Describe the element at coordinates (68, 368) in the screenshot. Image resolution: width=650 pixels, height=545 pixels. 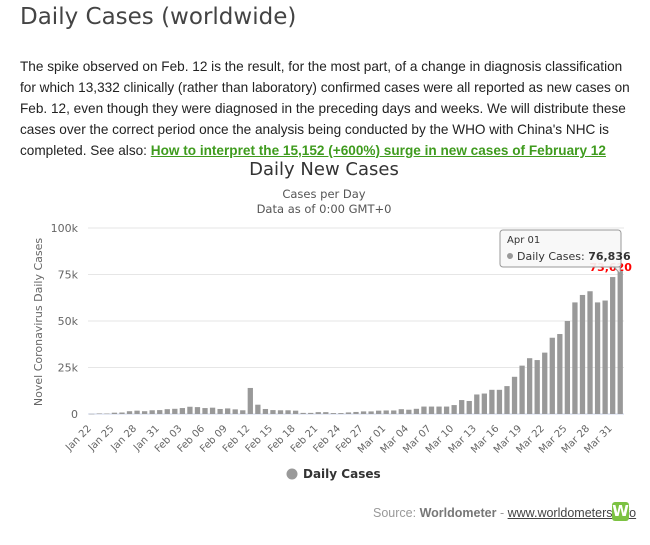
I see `y-tick-label: 25k` at that location.